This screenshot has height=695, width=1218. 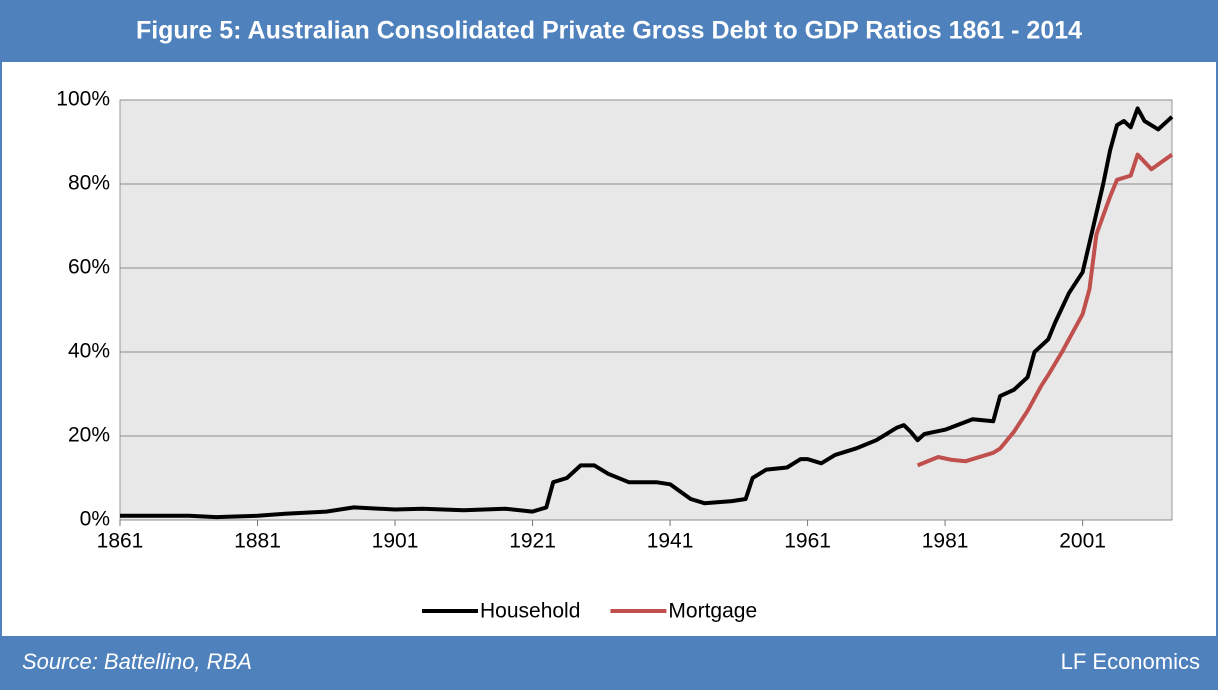 I want to click on legend-label: Household, so click(x=530, y=611).